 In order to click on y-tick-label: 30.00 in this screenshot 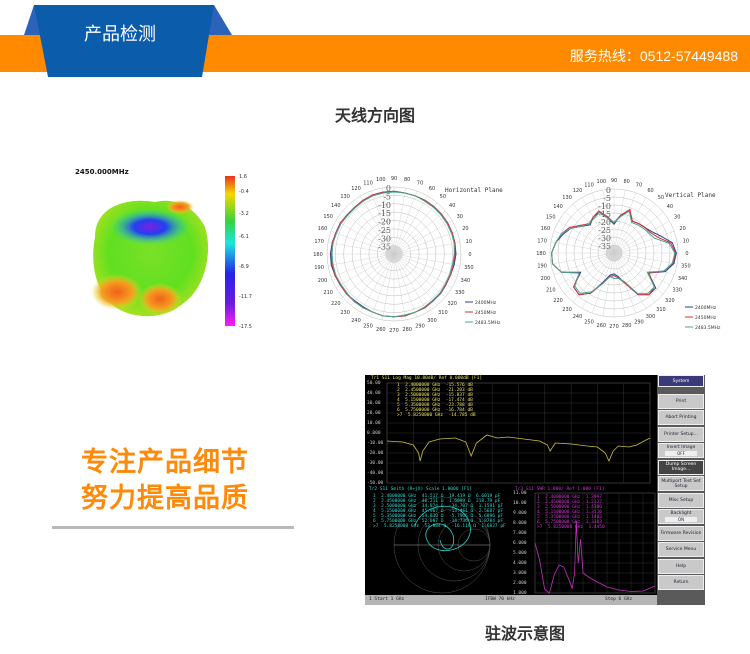, I will do `click(374, 403)`.